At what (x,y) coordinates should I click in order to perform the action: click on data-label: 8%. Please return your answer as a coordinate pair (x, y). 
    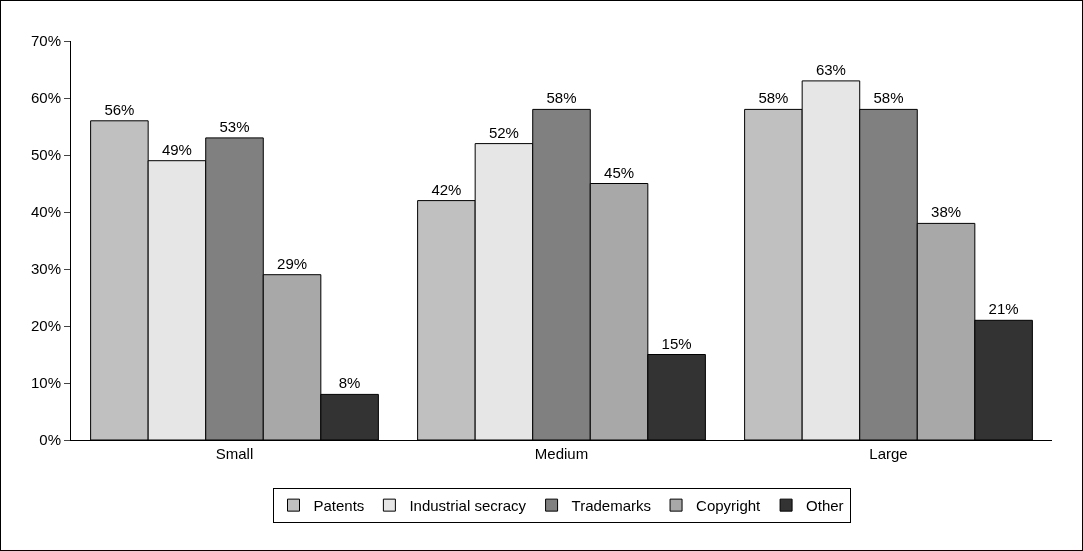
    Looking at the image, I should click on (349, 383).